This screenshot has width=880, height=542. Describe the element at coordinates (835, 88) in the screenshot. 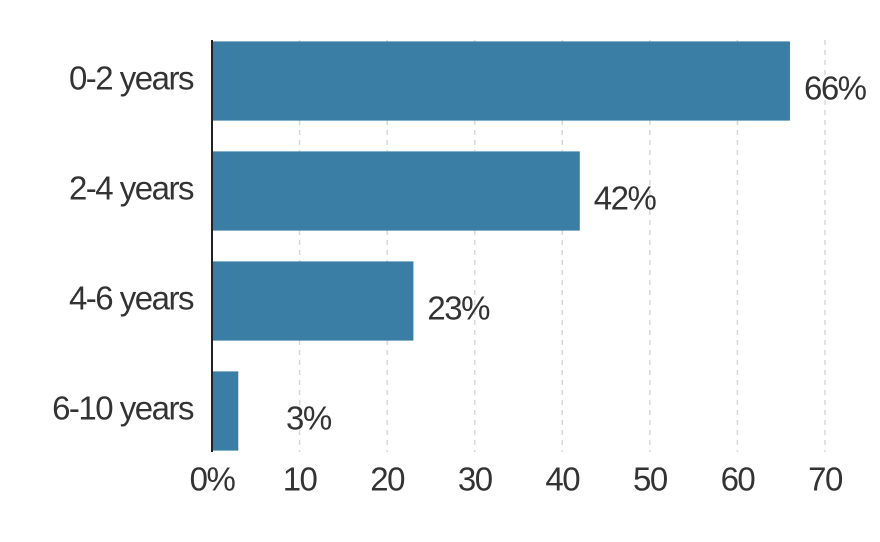

I see `value-label: 66%` at that location.